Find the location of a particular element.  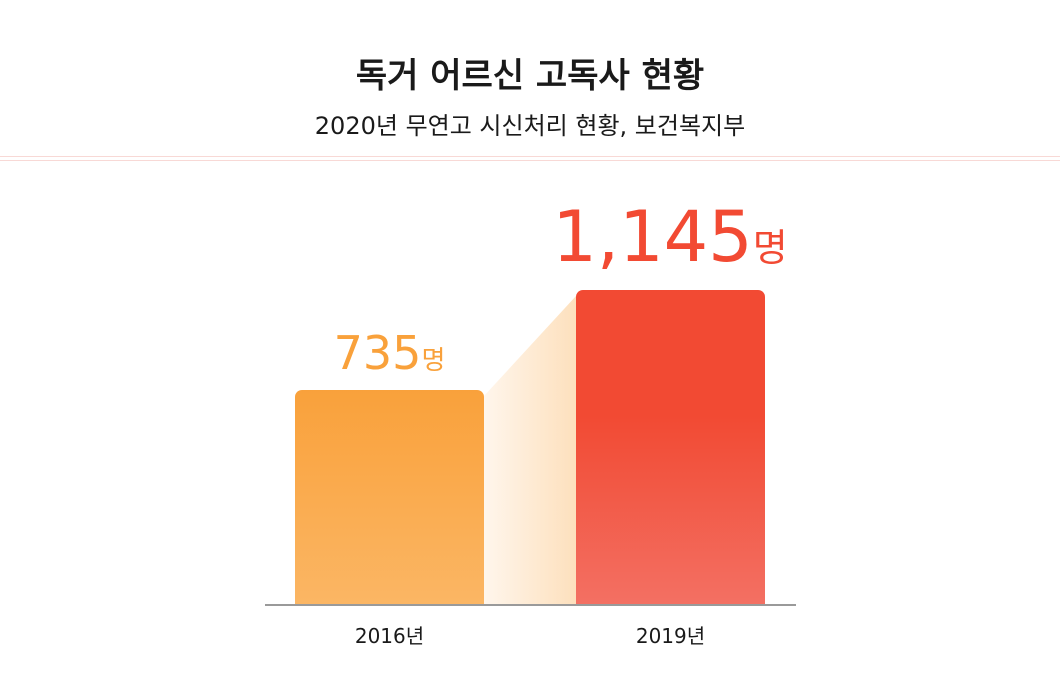

x-tick-label-2016: 2016년 is located at coordinates (389, 636).